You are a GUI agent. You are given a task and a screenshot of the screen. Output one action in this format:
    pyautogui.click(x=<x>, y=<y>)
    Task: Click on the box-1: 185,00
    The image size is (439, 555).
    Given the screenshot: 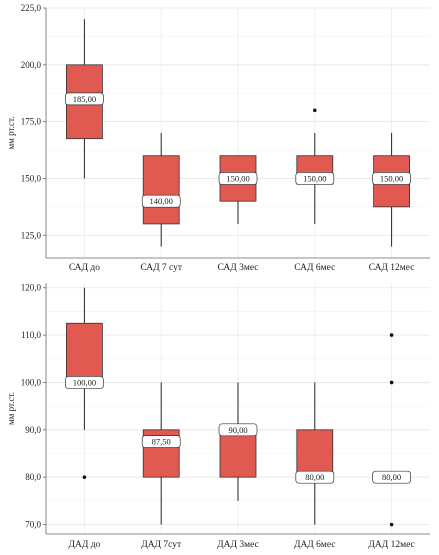 What is the action you would take?
    pyautogui.click(x=84, y=99)
    